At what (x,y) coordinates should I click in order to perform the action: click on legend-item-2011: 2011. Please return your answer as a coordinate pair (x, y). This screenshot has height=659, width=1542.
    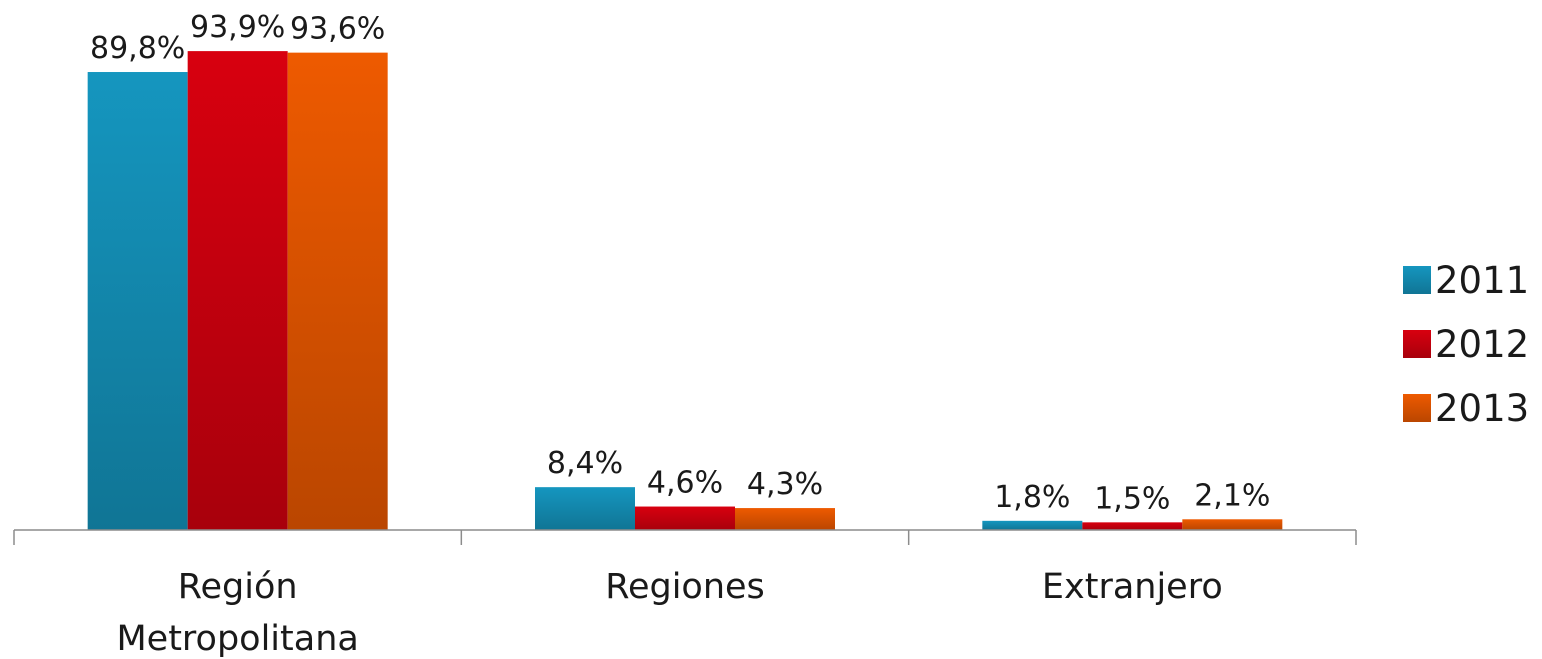
    Looking at the image, I should click on (1466, 280).